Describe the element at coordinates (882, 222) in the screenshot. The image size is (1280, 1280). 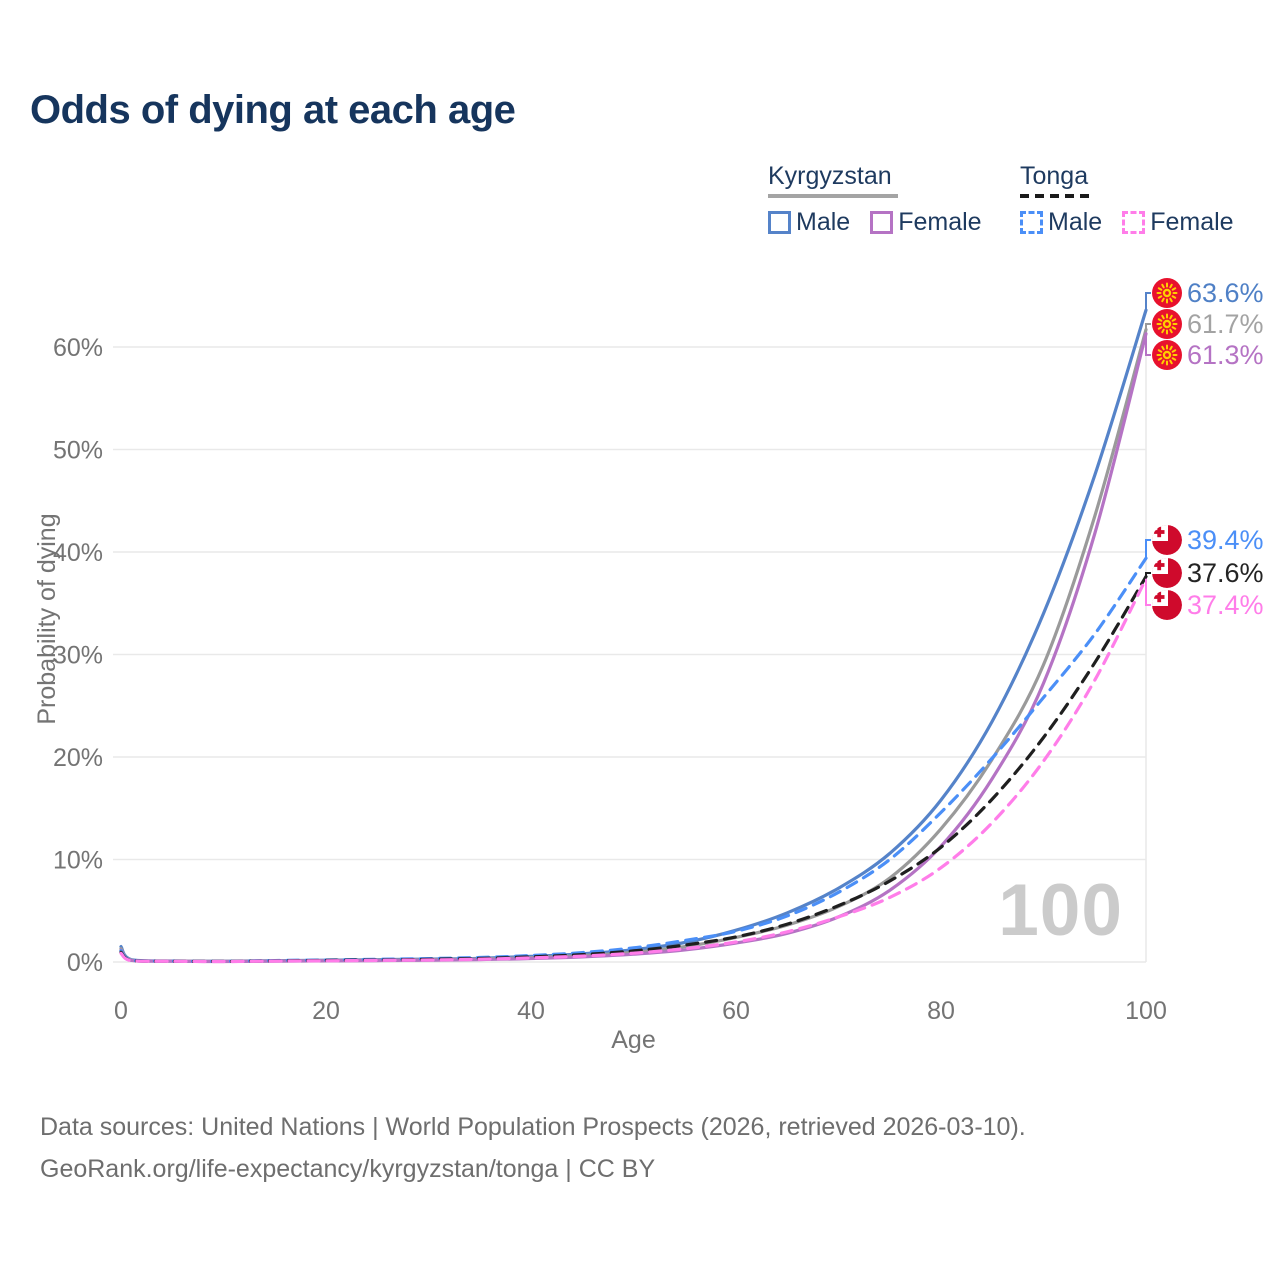
I see `kyrgyzstan-female-swatch` at that location.